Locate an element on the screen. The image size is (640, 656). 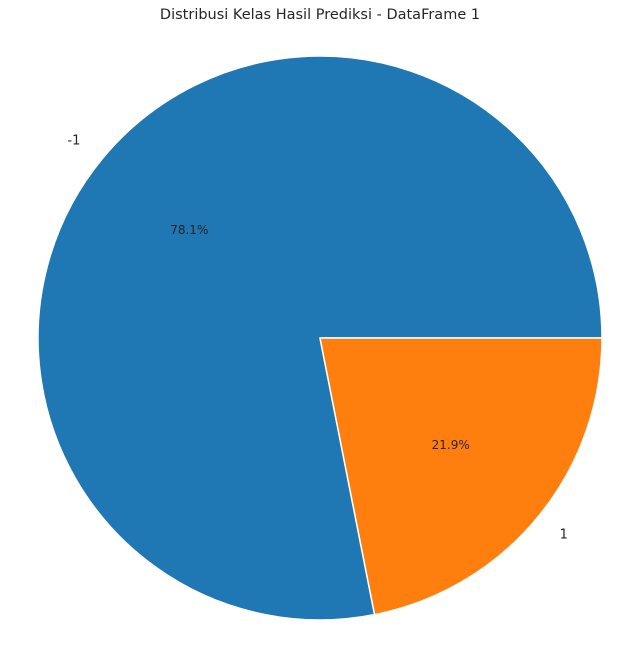
slice-percent-label-1: 78.1% is located at coordinates (189, 230).